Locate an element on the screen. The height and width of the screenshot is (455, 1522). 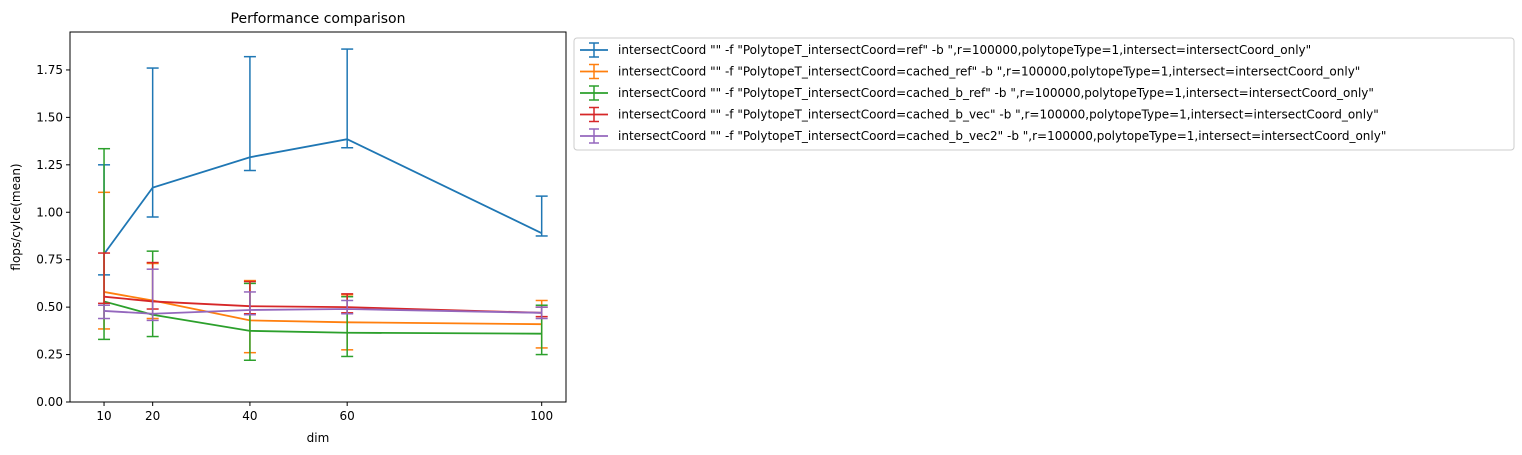
x-axis: 10 20 40 60 100 is located at coordinates (324, 412).